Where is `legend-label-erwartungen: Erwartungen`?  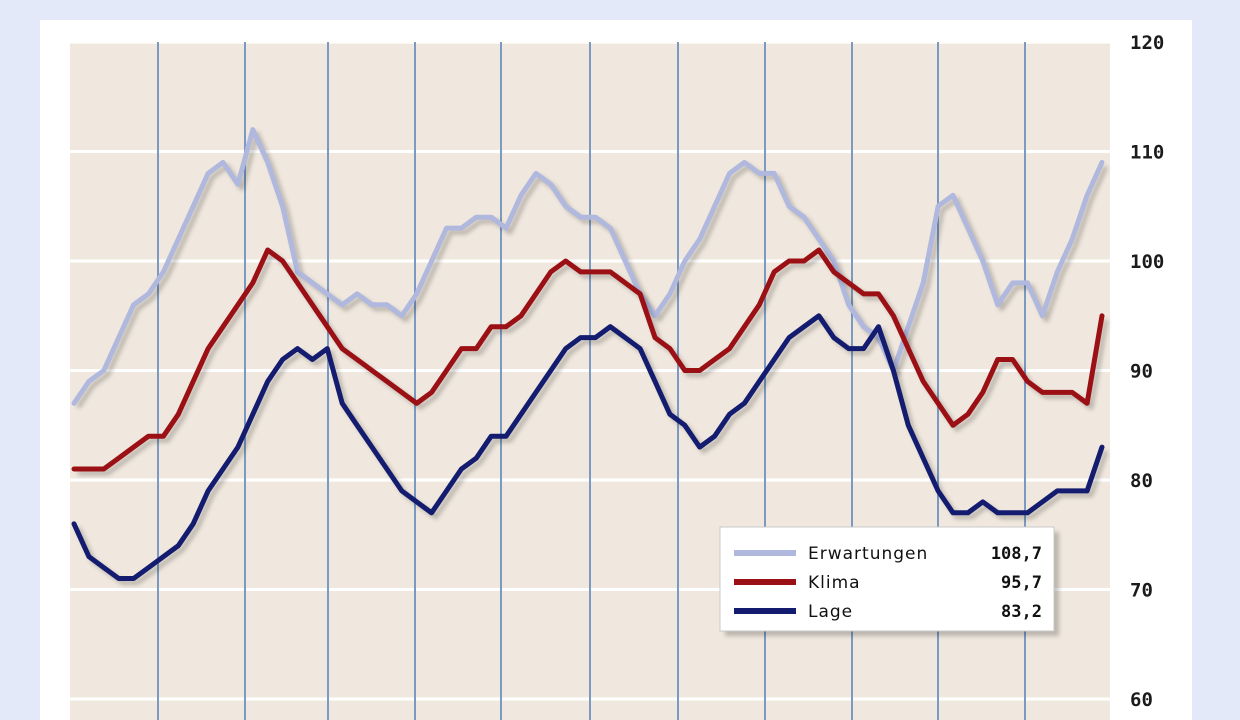
legend-label-erwartungen: Erwartungen is located at coordinates (868, 554).